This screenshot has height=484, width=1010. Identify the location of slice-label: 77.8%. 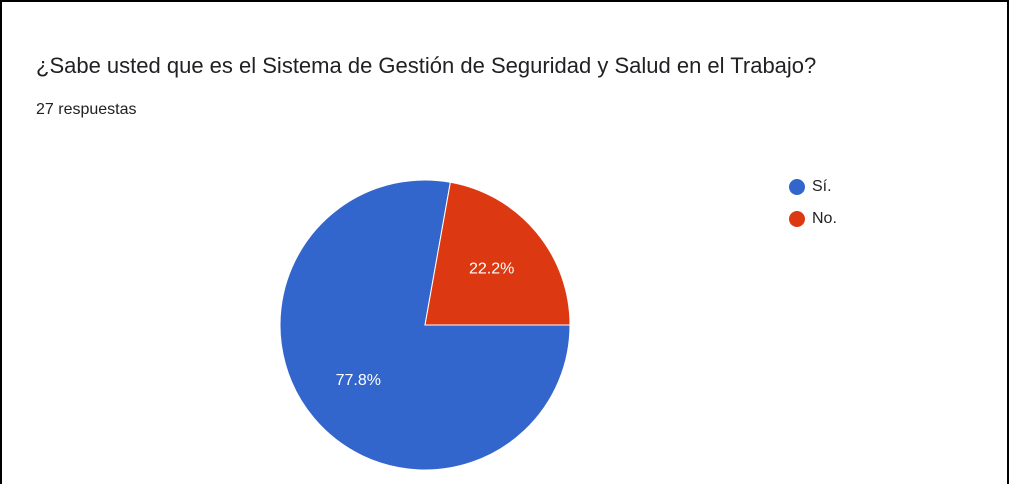
(358, 380).